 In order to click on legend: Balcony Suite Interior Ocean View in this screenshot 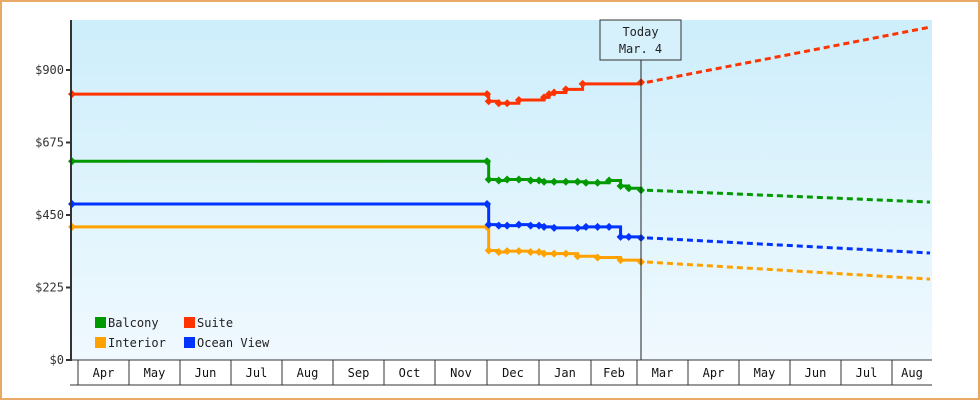, I will do `click(182, 333)`.